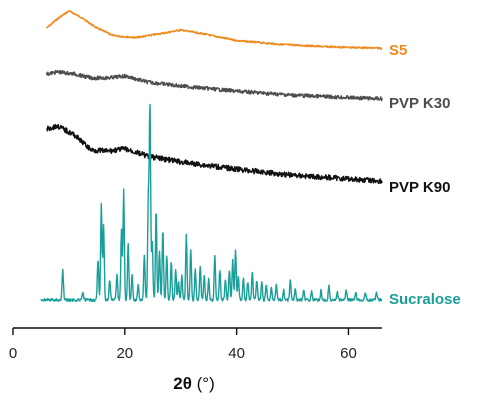 This screenshot has height=406, width=484. I want to click on x-axis: 0 20 40 60 2θ (°), so click(195, 360).